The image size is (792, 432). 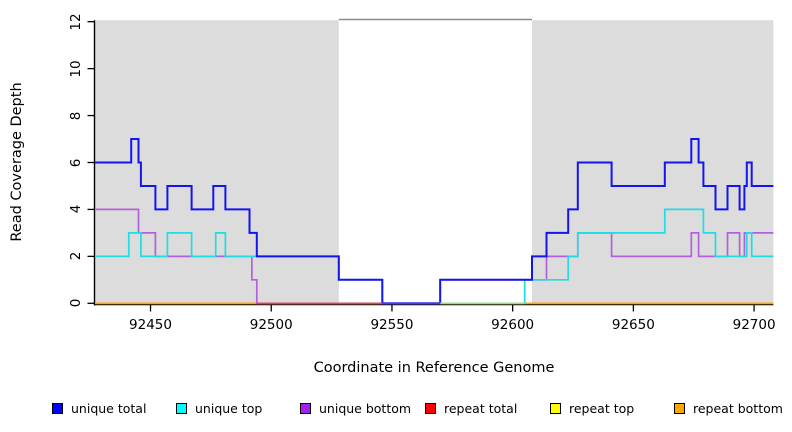 I want to click on y-tick-label-5: 10, so click(x=76, y=69).